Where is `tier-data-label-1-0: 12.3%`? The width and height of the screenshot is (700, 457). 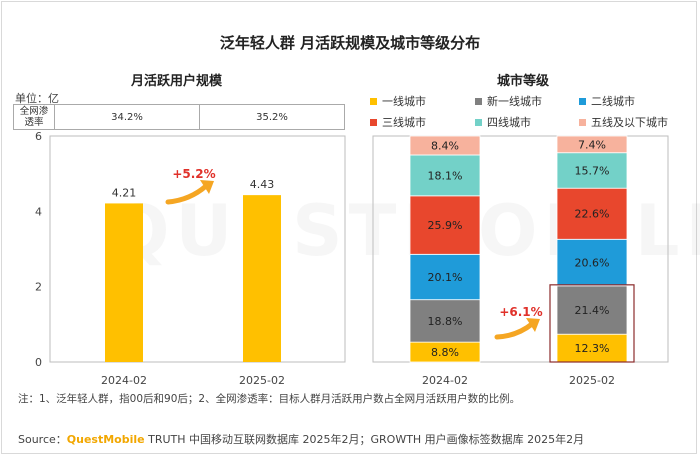
tier-data-label-1-0: 12.3% is located at coordinates (592, 348).